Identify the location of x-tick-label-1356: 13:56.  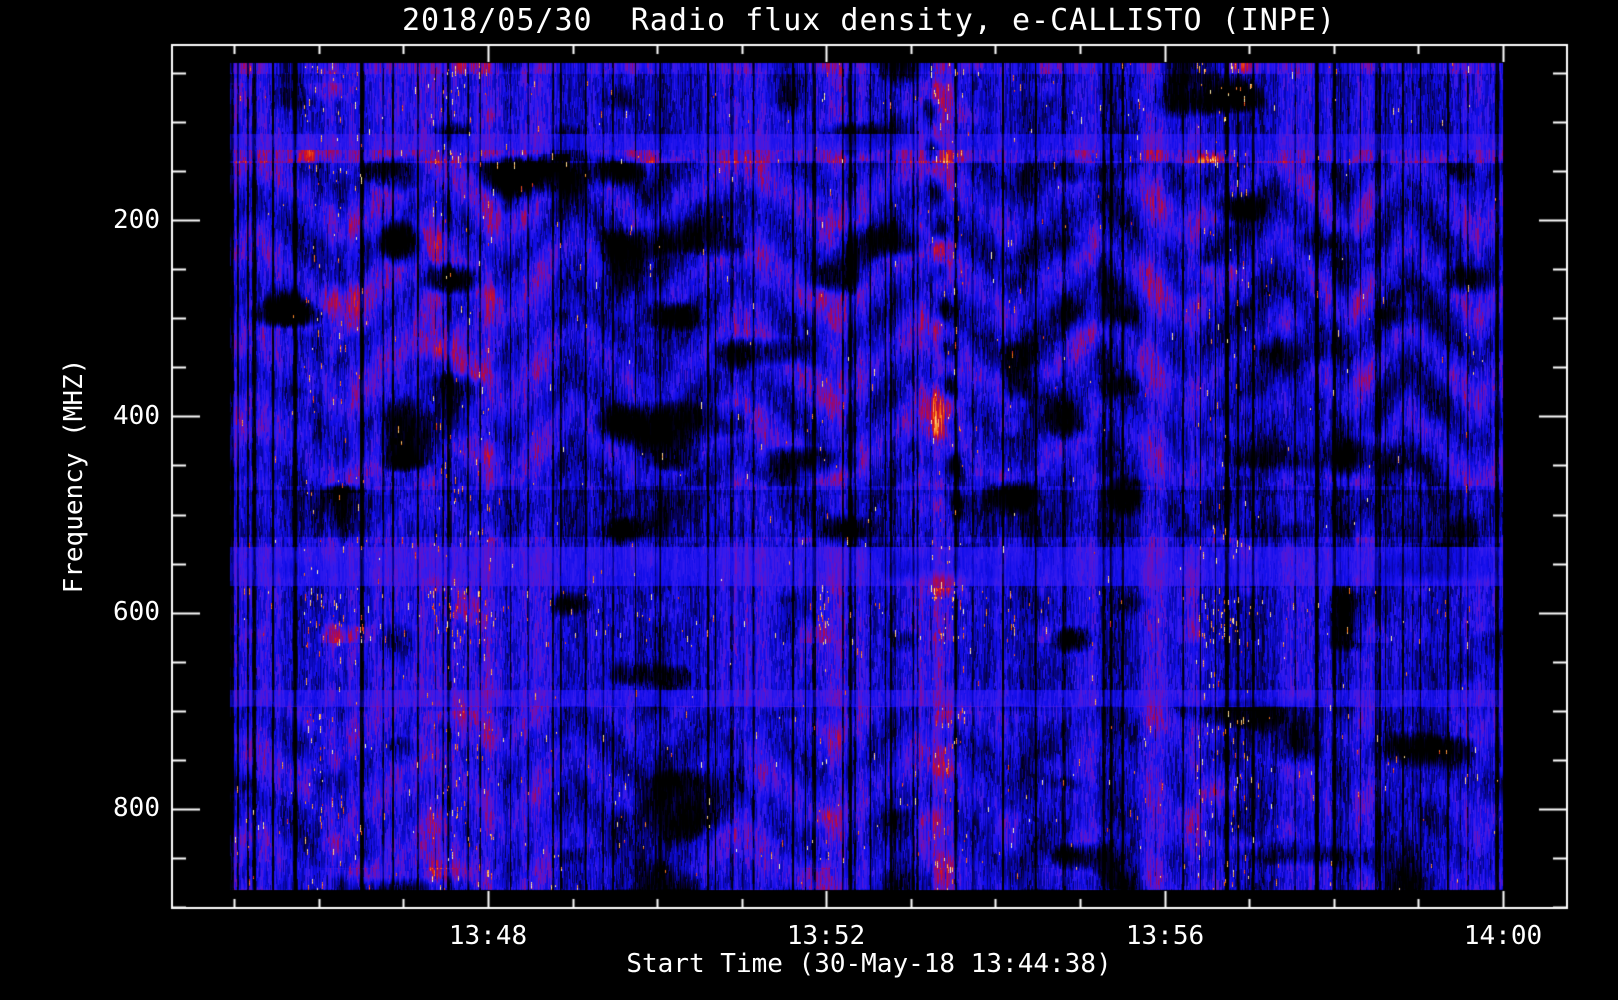
(1165, 936).